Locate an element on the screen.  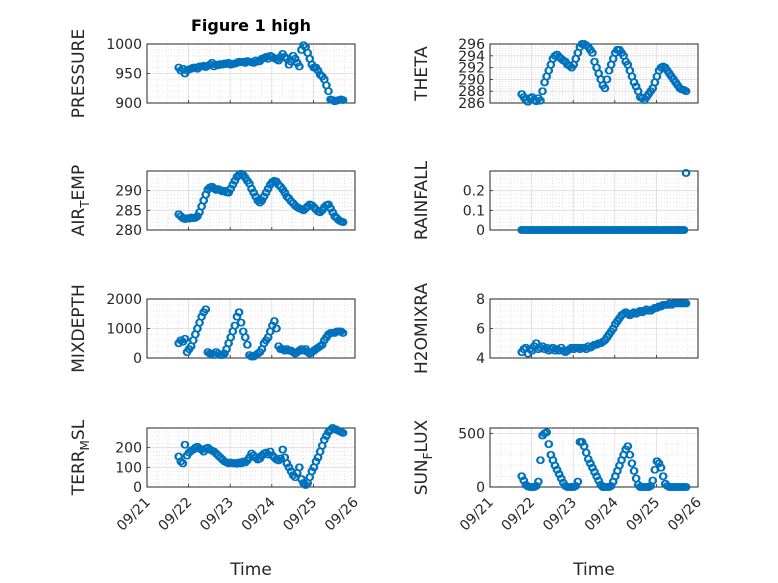
y-tick-label: 200 is located at coordinates (128, 449).